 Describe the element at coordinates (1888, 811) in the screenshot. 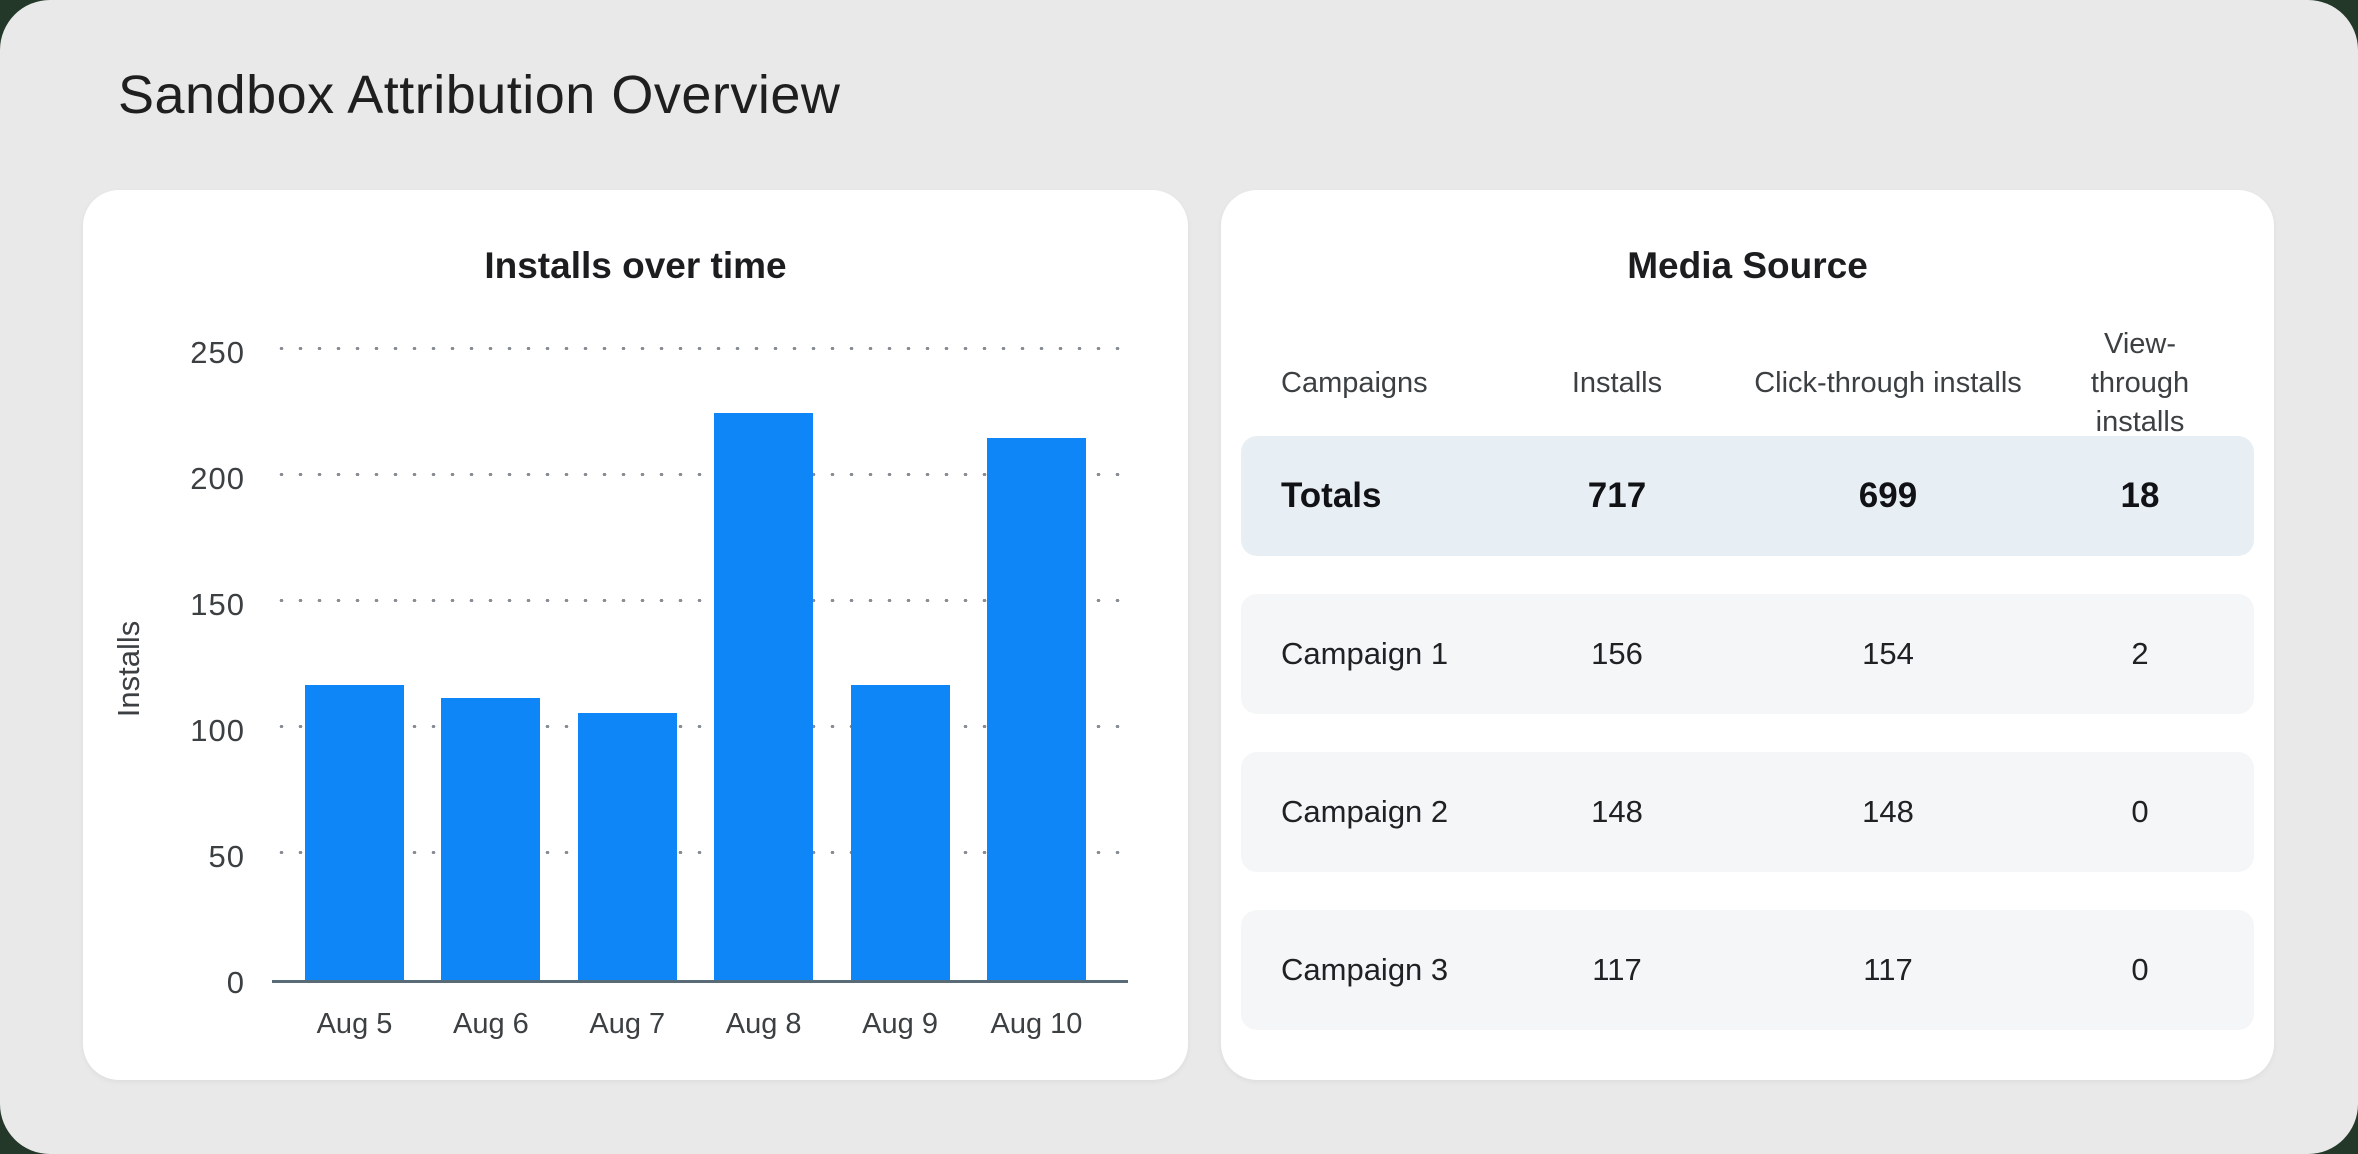

I see `cell-click-through: 148` at that location.